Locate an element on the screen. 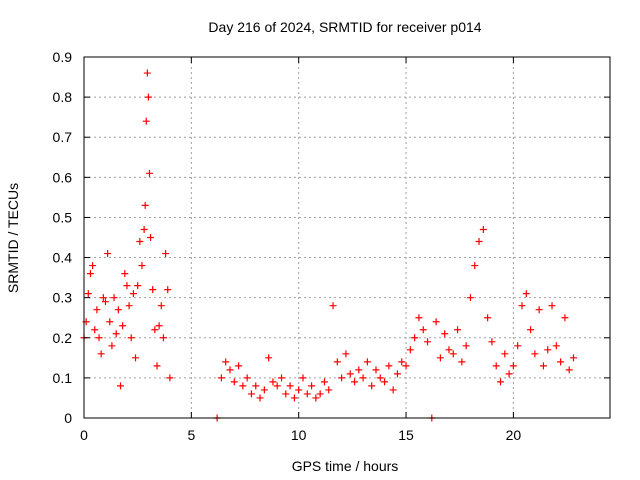 This screenshot has width=640, height=480. y-tick-label: 0.1 is located at coordinates (63, 378).